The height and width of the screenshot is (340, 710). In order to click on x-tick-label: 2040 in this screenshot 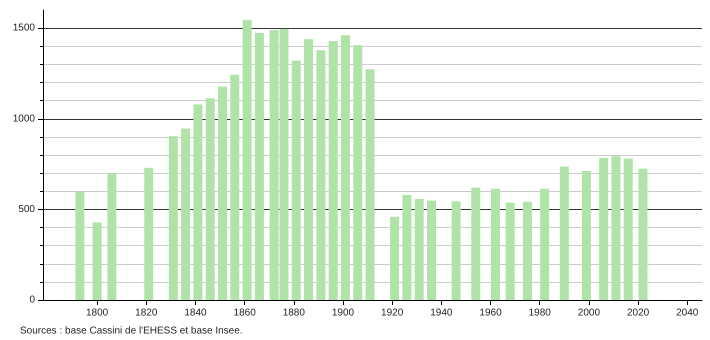, I will do `click(687, 313)`.